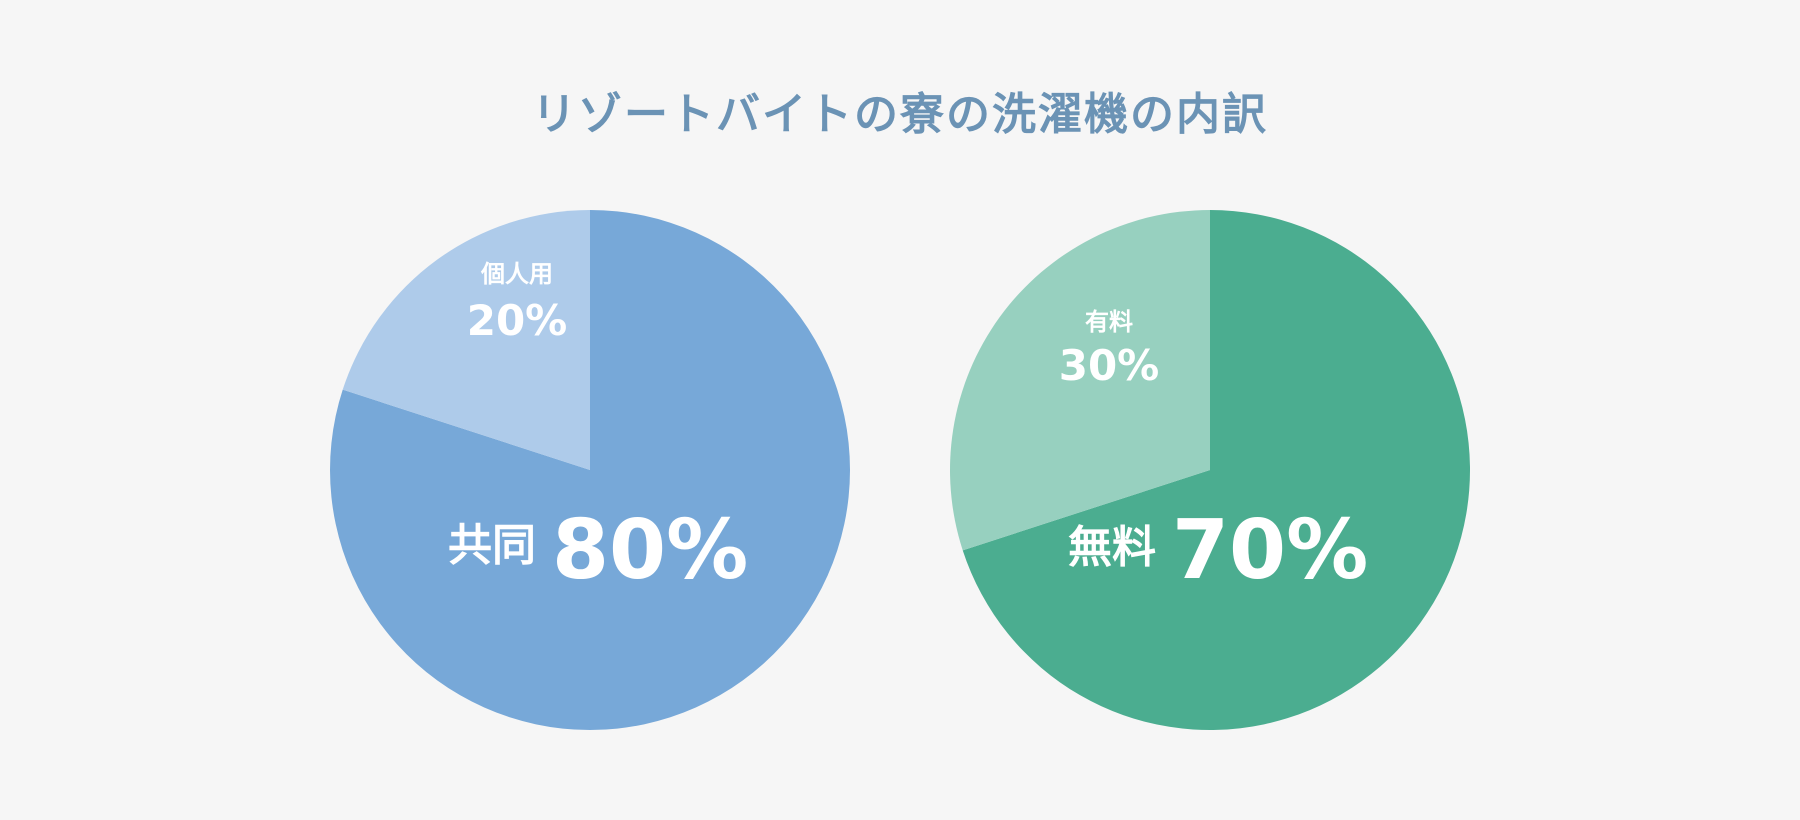 The image size is (1800, 820). Describe the element at coordinates (492, 545) in the screenshot. I see `pie1-major-label: 共同` at that location.